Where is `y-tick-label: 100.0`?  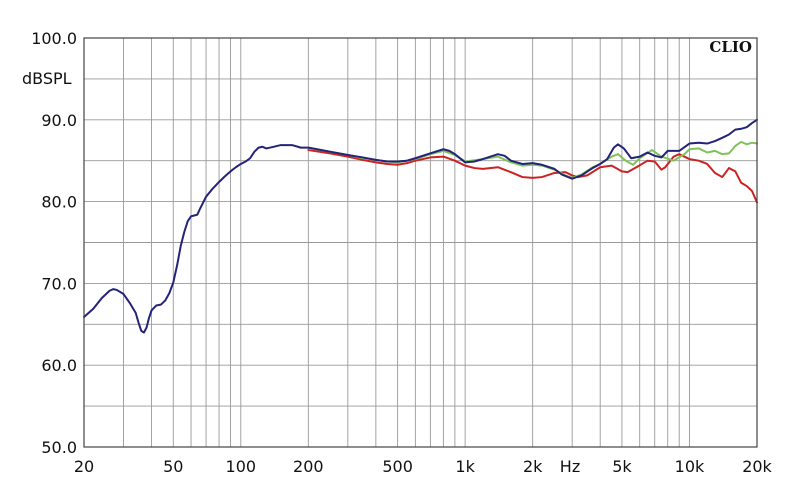
y-tick-label: 100.0 is located at coordinates (54, 38).